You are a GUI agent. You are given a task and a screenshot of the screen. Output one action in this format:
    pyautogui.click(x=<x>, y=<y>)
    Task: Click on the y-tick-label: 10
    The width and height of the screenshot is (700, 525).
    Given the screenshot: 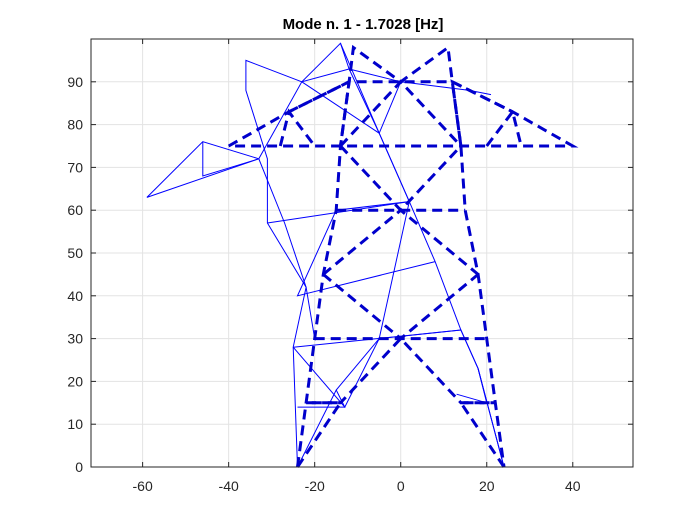 What is the action you would take?
    pyautogui.click(x=75, y=424)
    